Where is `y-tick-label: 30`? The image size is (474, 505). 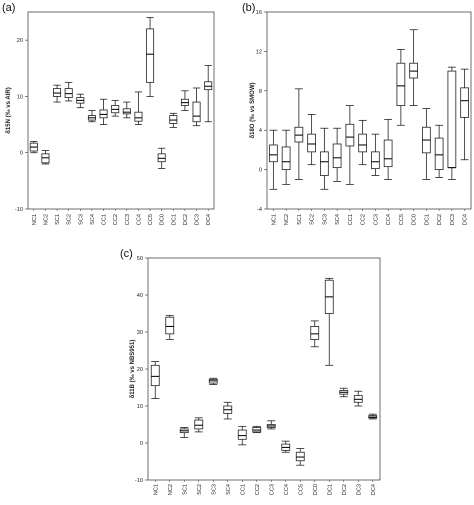 y-tick-label: 30 is located at coordinates (140, 333).